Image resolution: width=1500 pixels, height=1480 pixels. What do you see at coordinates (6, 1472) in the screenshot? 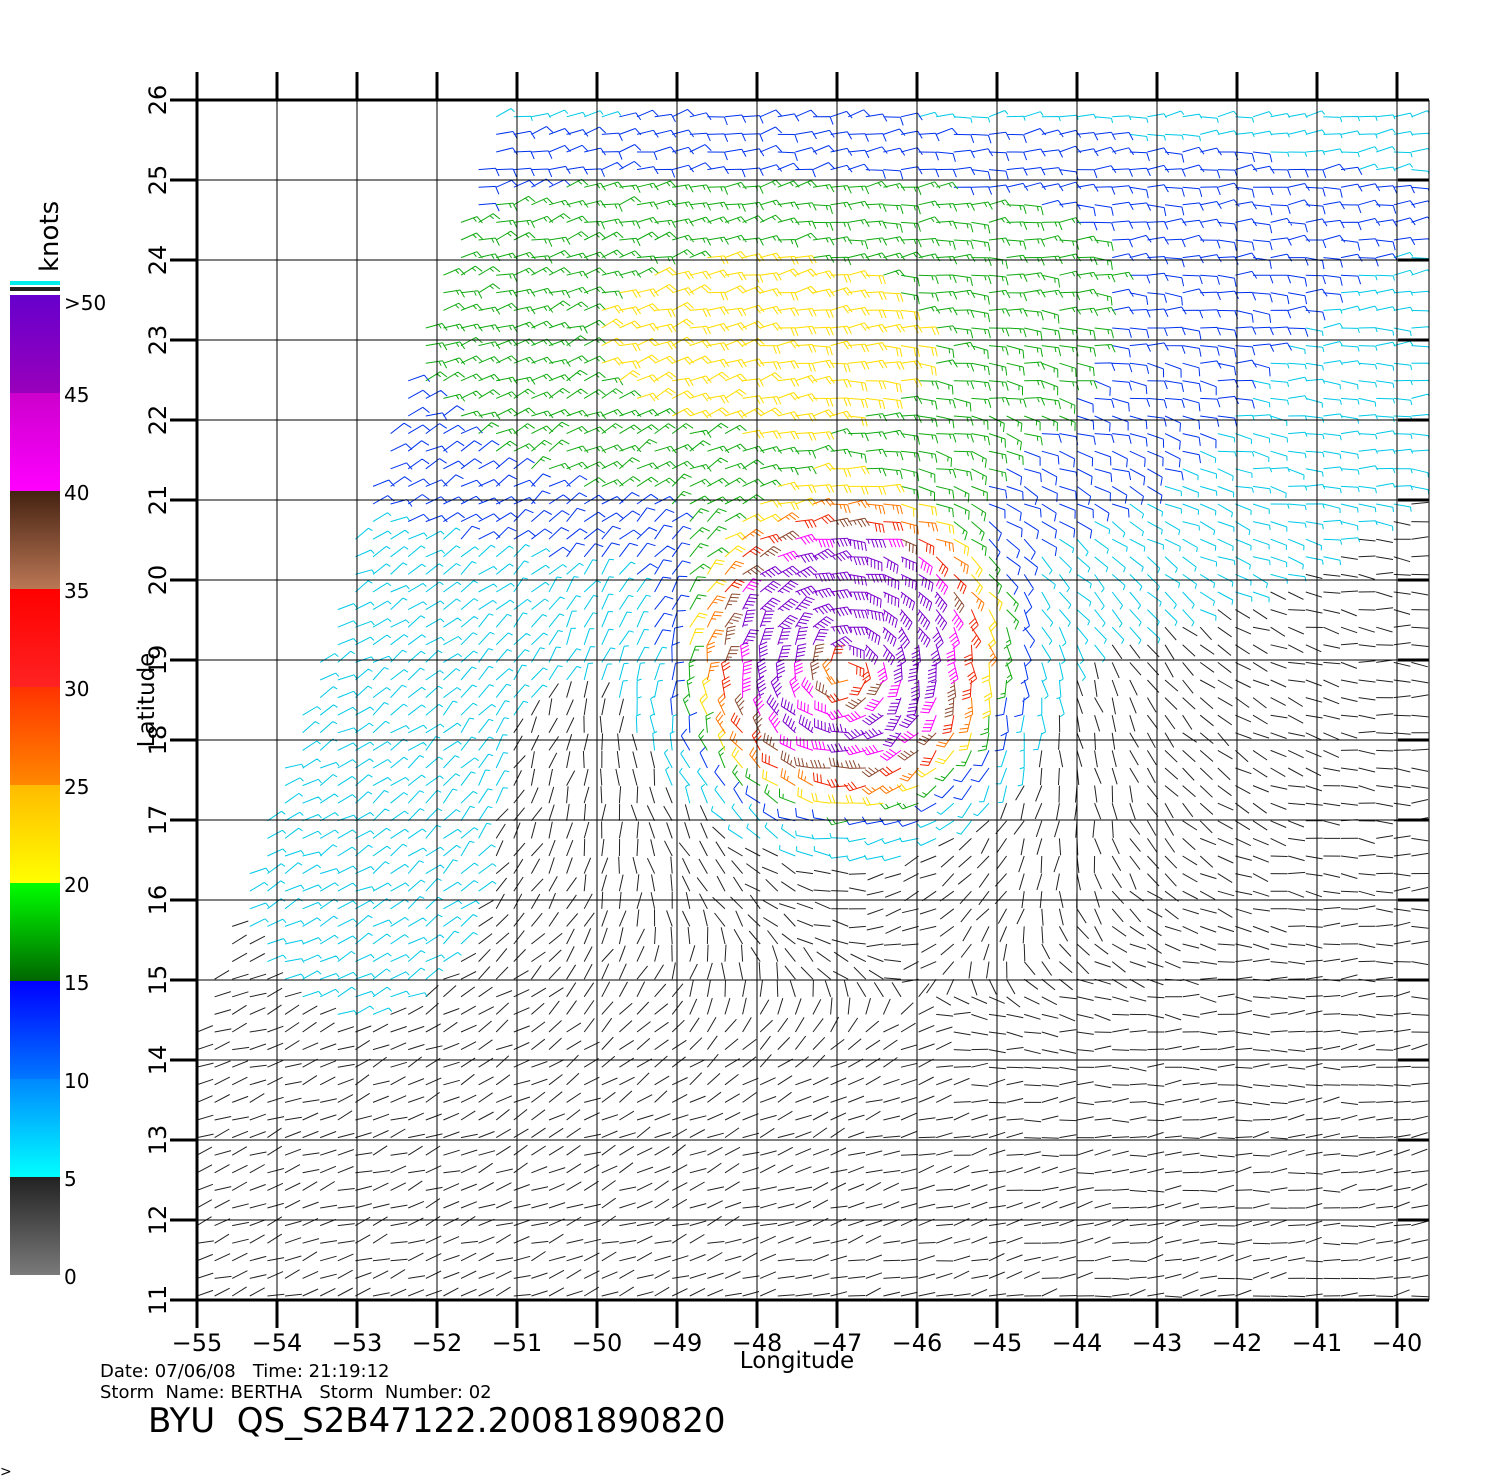
I see `corner-mark: >` at bounding box center [6, 1472].